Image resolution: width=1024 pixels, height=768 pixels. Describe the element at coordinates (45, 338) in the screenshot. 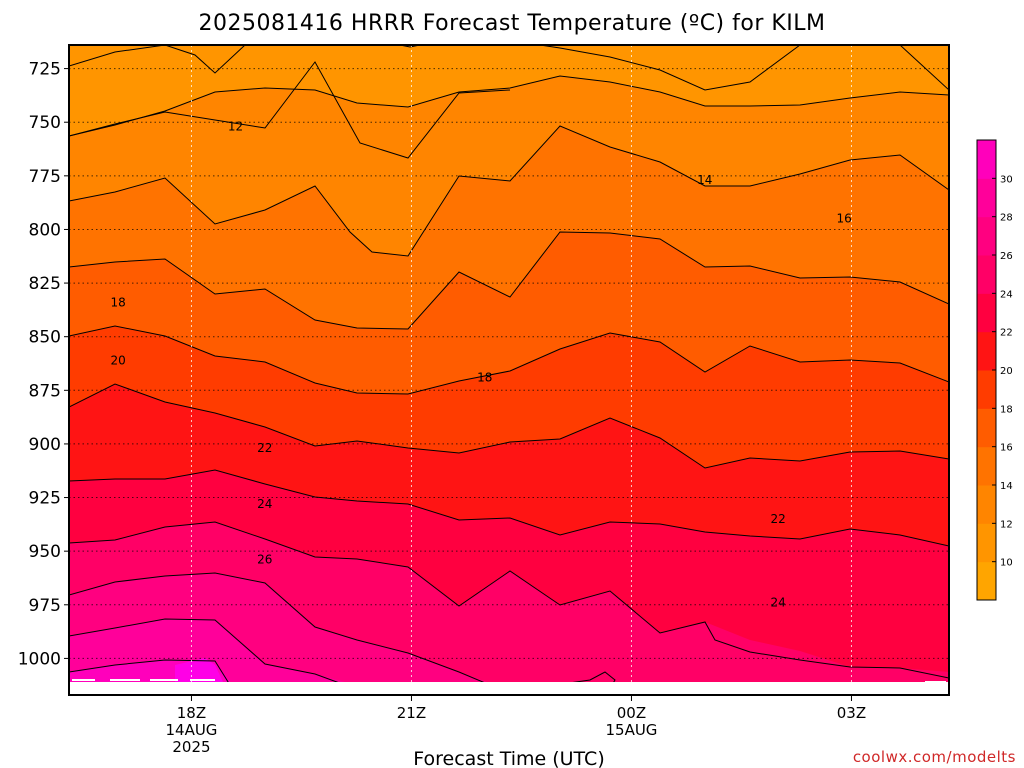

I see `y-tick-label: 850` at that location.